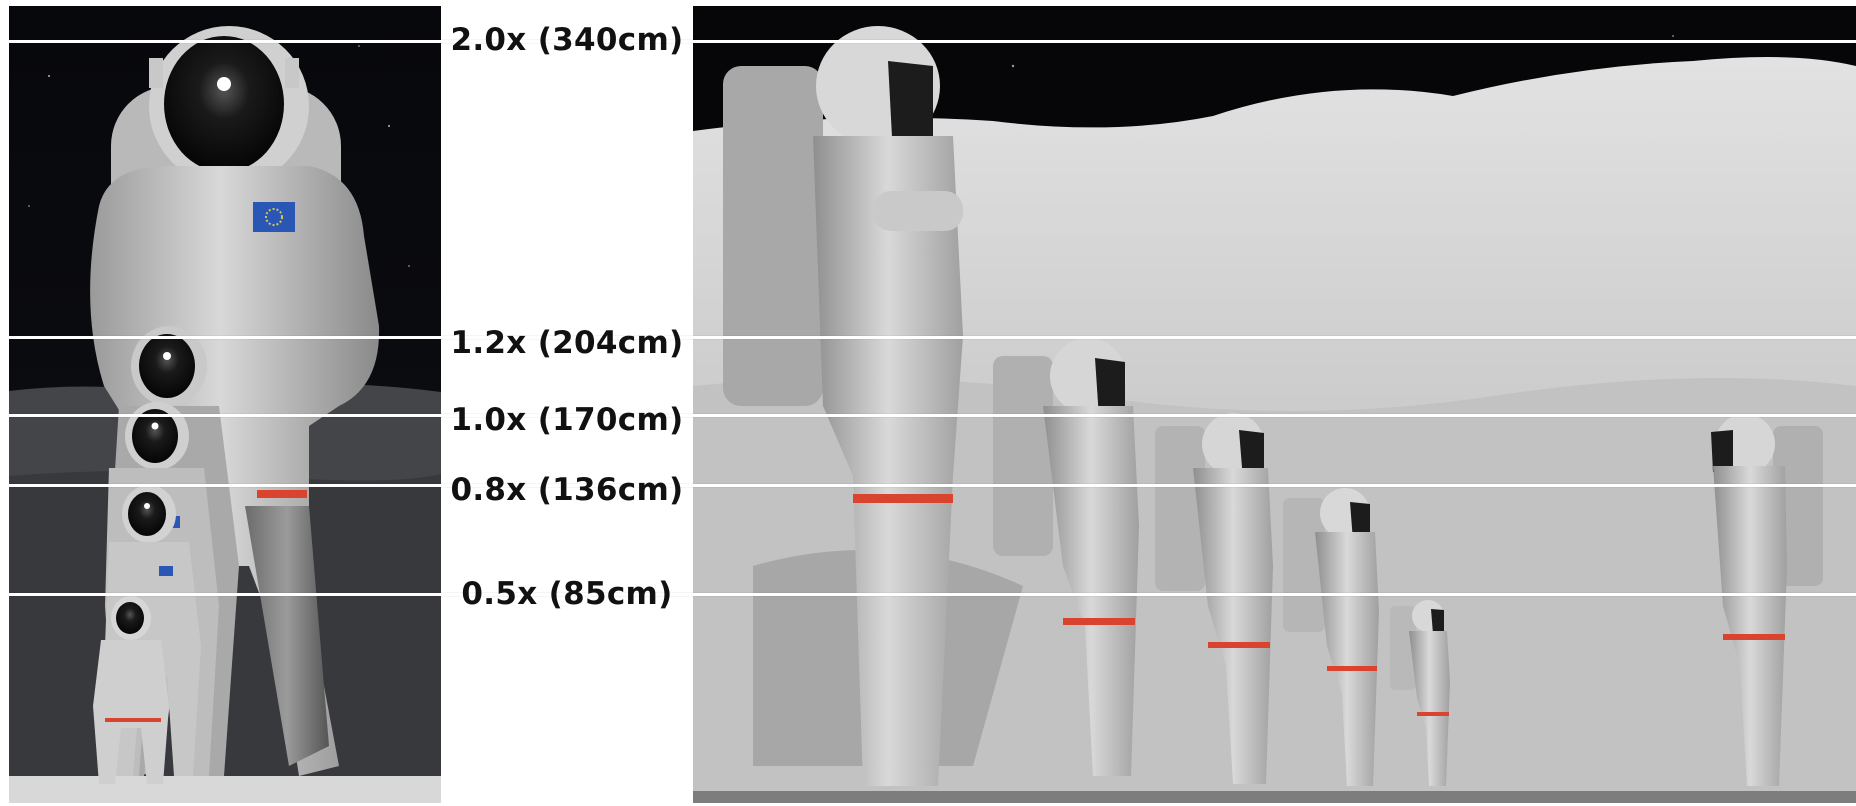  I want to click on scale-line-0-8x, so click(932, 485).